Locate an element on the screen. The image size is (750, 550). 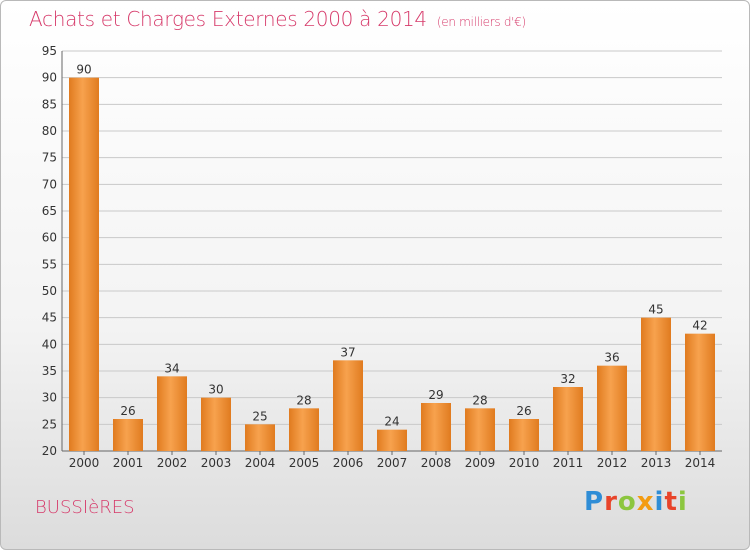
bar-value-label: 34 is located at coordinates (171, 368).